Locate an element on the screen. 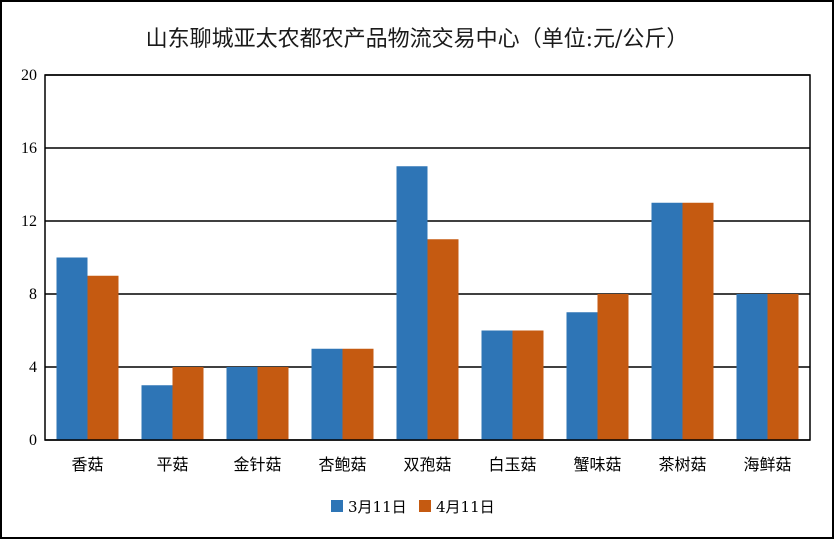 This screenshot has height=539, width=834. x-tick-label-平菇: 平菇 is located at coordinates (172, 464).